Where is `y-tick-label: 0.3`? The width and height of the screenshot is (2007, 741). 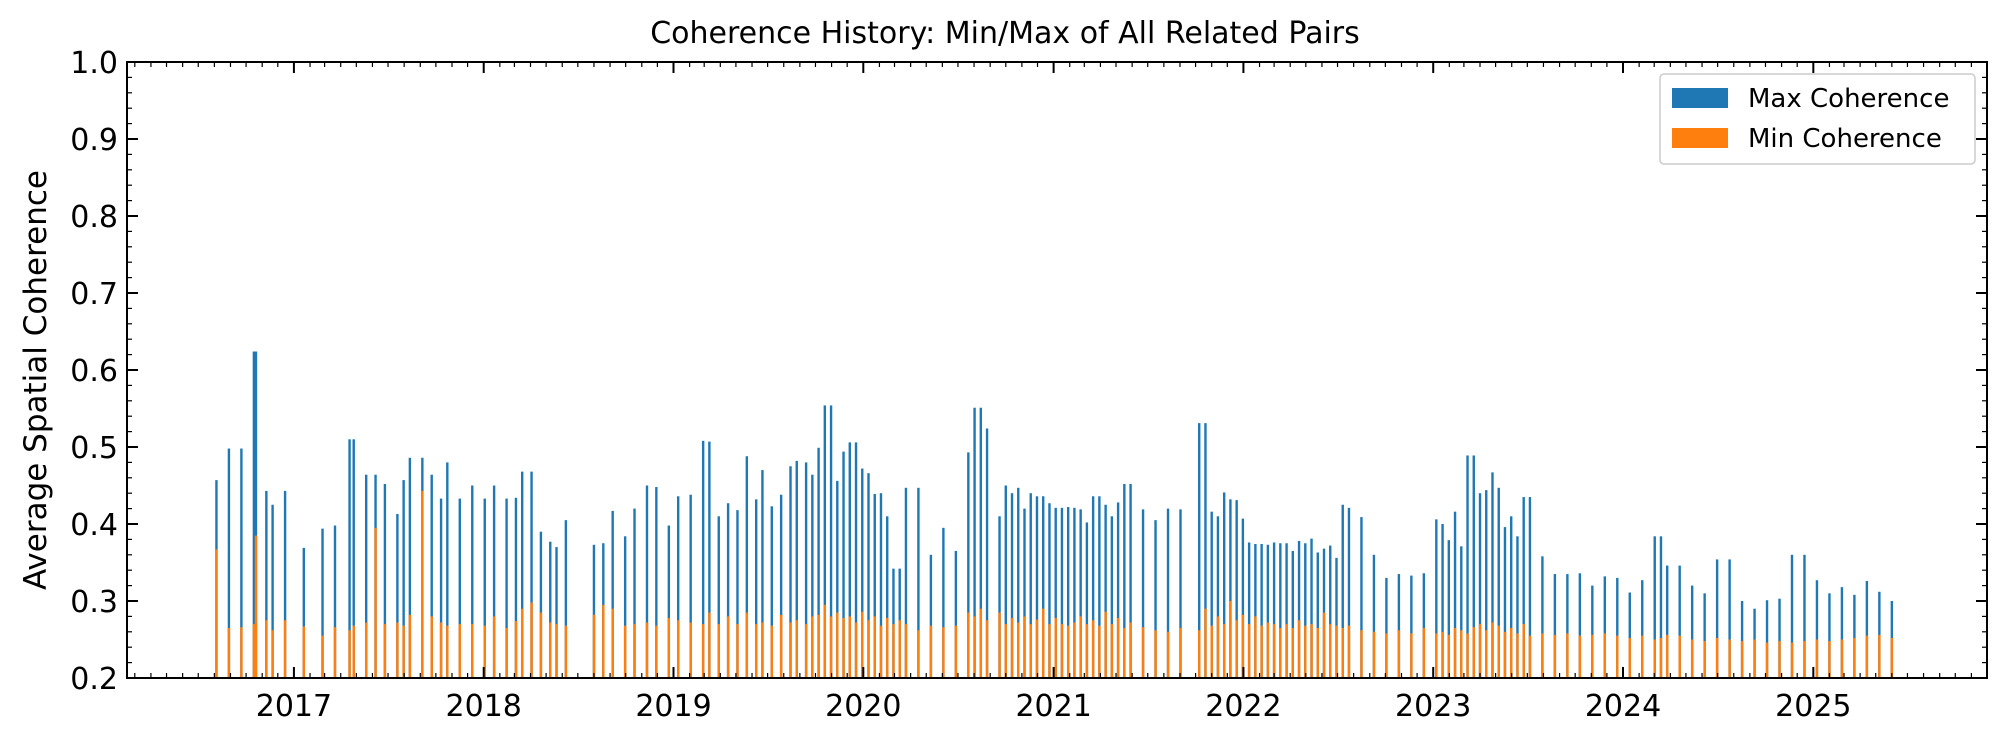 y-tick-label: 0.3 is located at coordinates (94, 602).